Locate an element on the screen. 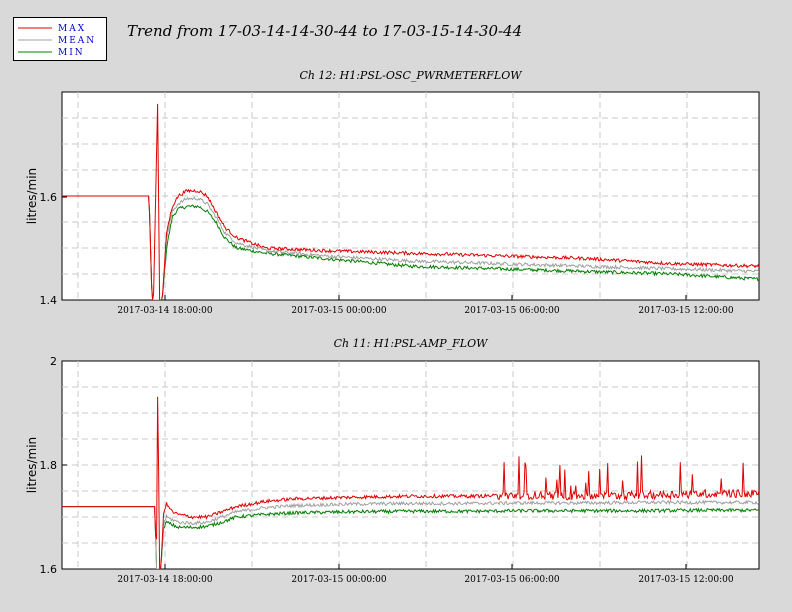 This screenshot has height=612, width=792. series-line-min is located at coordinates (410, 537).